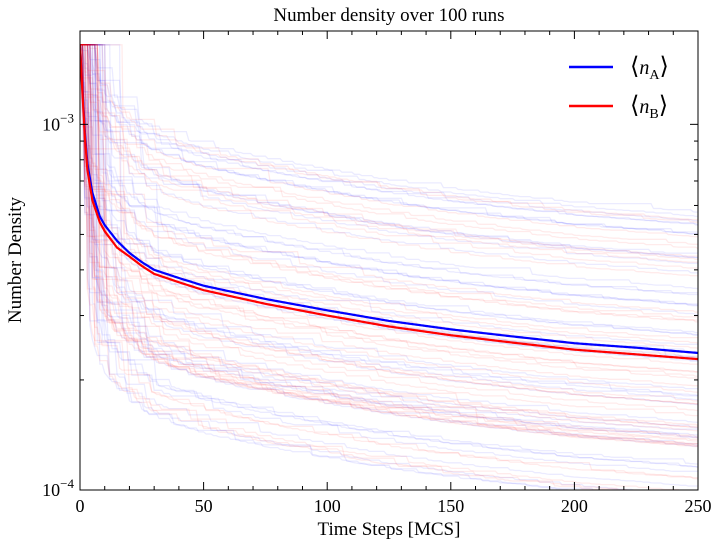 This screenshot has height=545, width=720. Describe the element at coordinates (58, 488) in the screenshot. I see `y-tick-label: 10⁻⁴` at that location.